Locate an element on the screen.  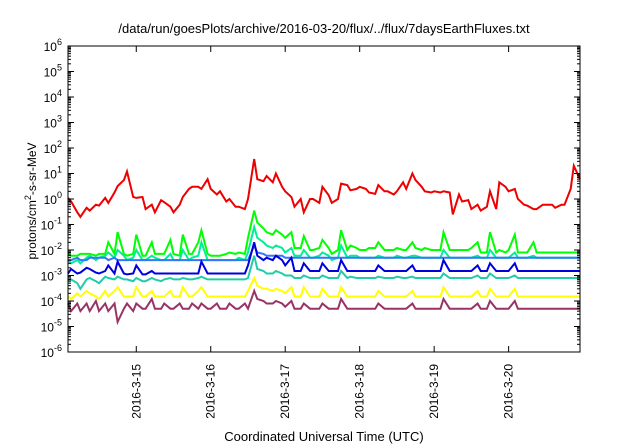
x-tick-label: 2016-3-20 is located at coordinates (509, 391).